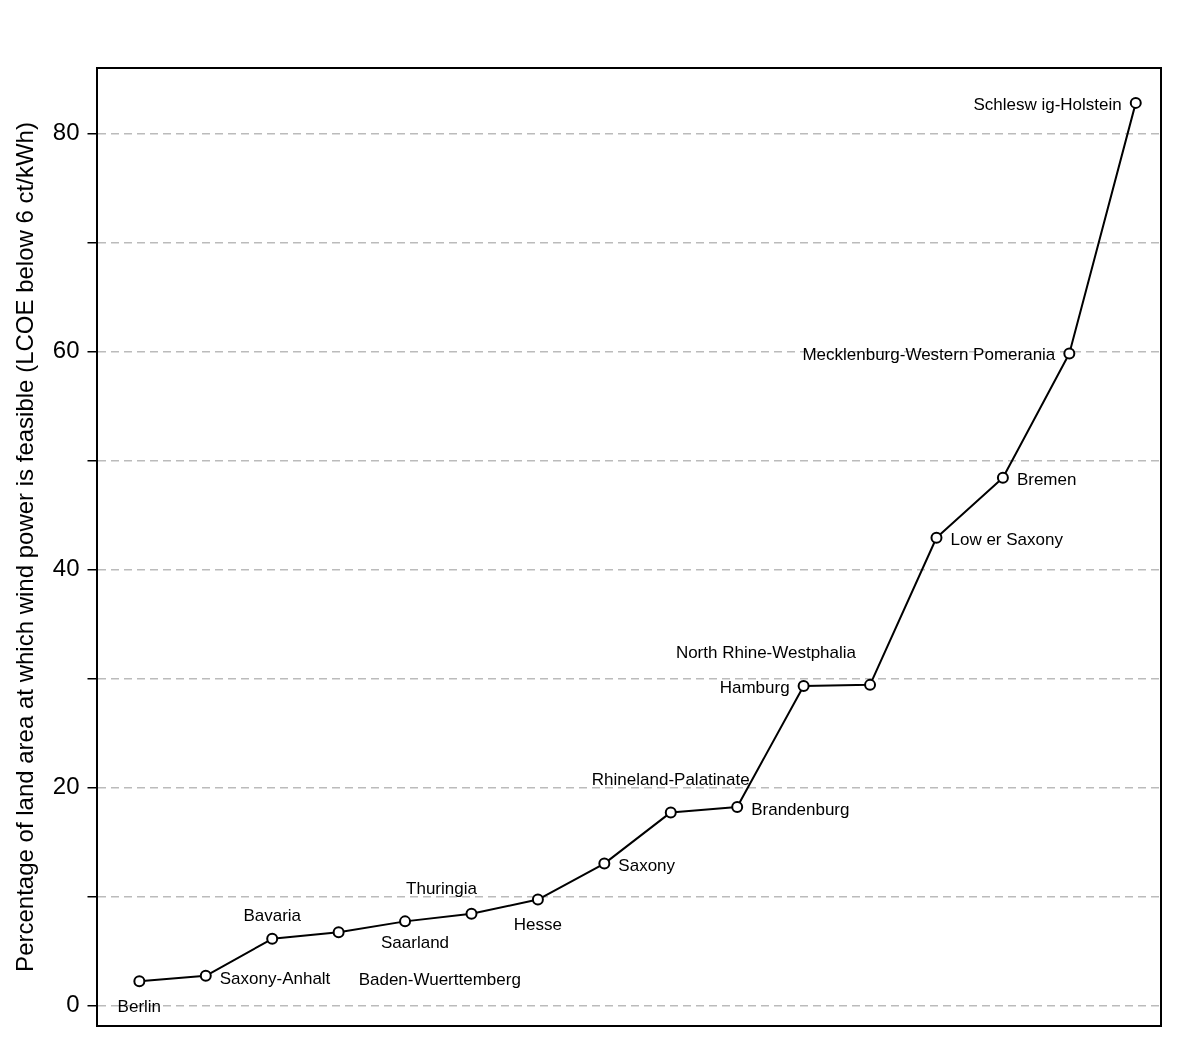 This screenshot has height=1064, width=1178. What do you see at coordinates (139, 1006) in the screenshot?
I see `annotation: Berlin` at bounding box center [139, 1006].